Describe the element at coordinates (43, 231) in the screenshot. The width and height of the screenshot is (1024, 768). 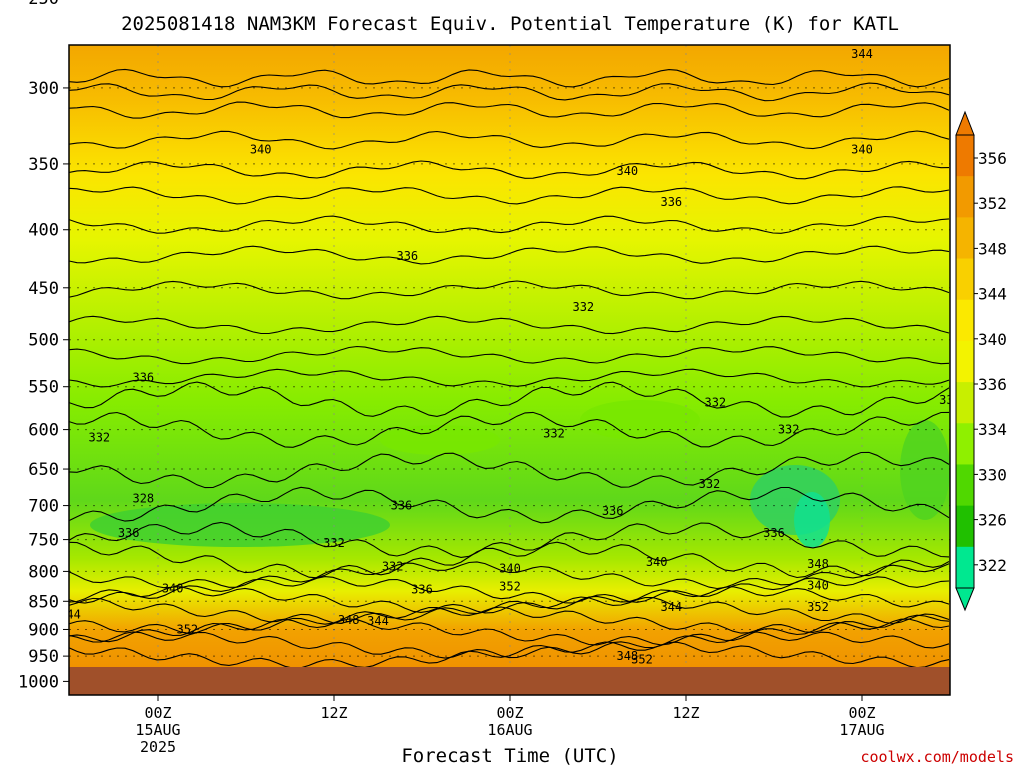
I see `y-tick-label: 400` at that location.